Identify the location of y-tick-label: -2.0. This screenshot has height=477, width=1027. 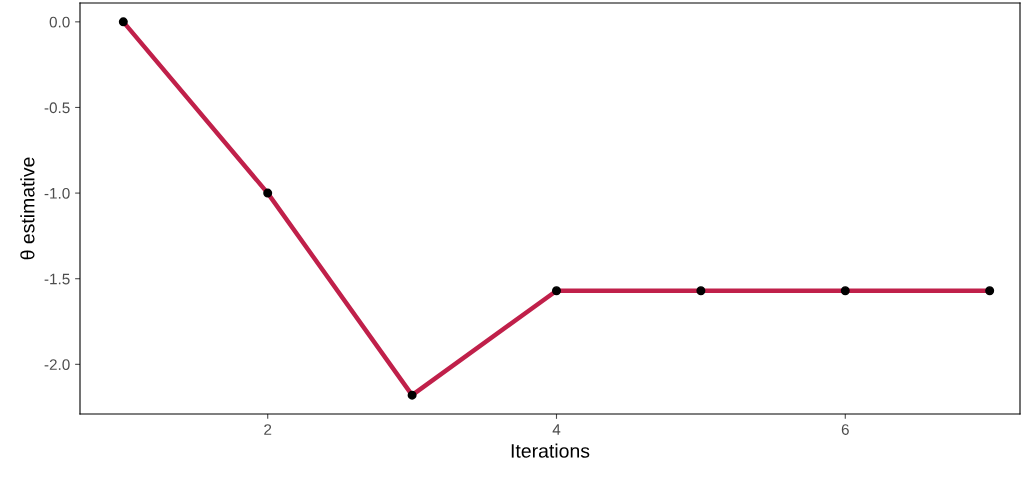
(57, 365).